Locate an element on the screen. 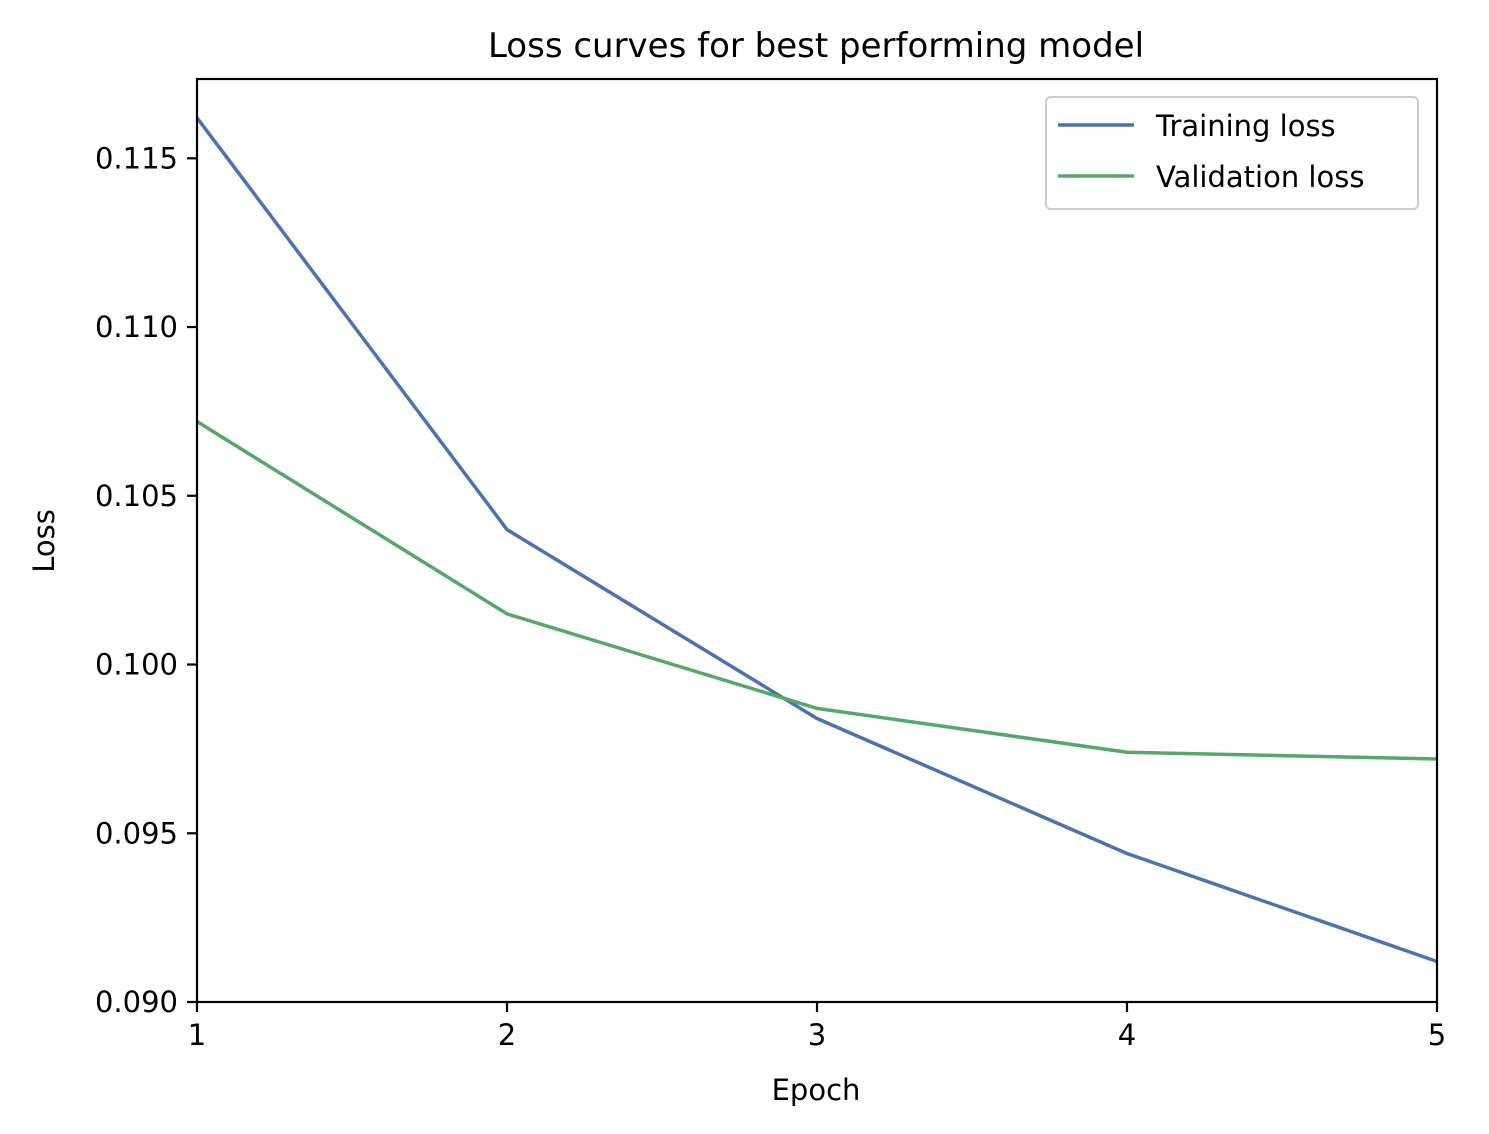 Image resolution: width=1489 pixels, height=1134 pixels. y-tick-label: 0.110 is located at coordinates (136, 327).